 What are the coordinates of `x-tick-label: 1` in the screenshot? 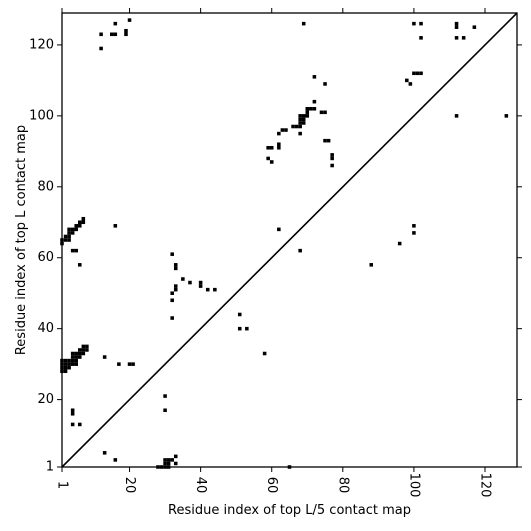 It's located at (62, 485).